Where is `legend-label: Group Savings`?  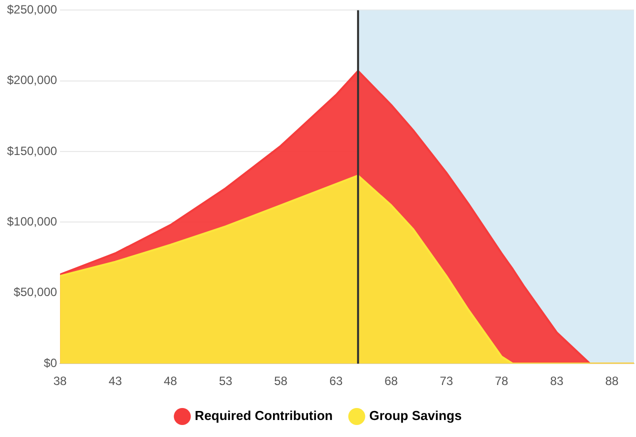
legend-label: Group Savings is located at coordinates (415, 416).